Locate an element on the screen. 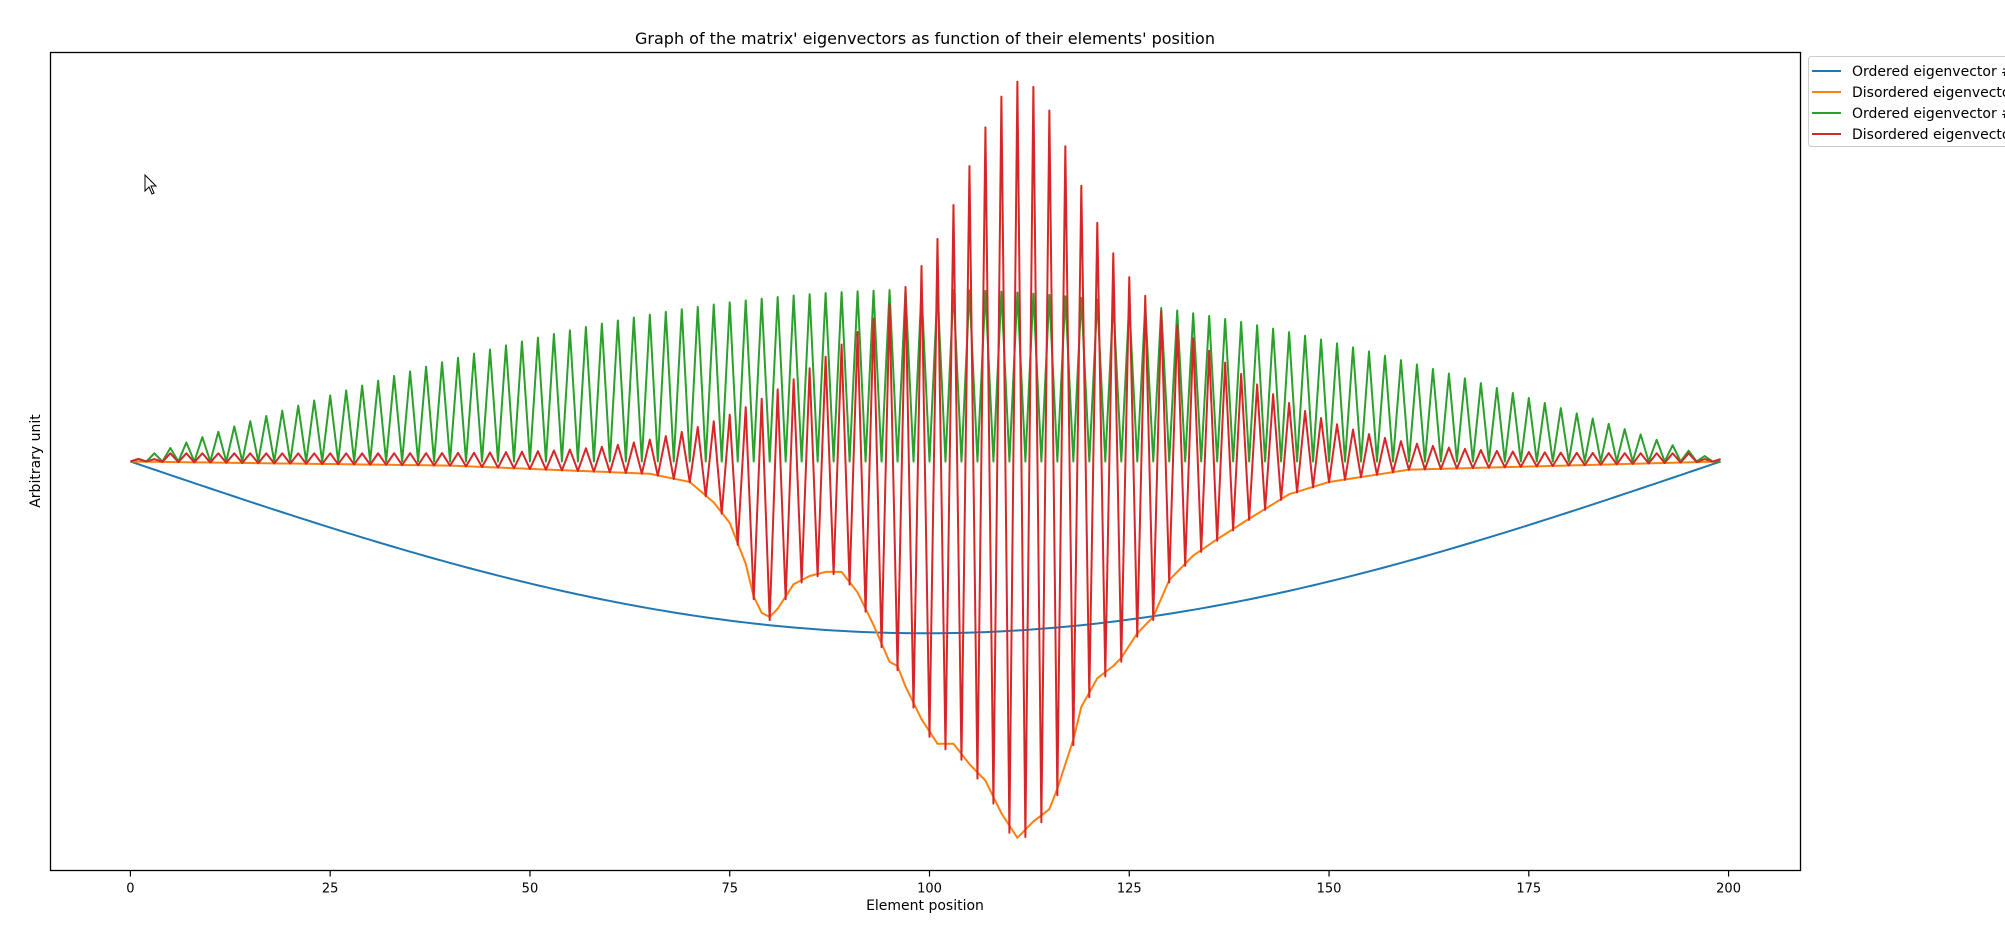 This screenshot has height=949, width=2005. x-tick-label: 50 is located at coordinates (530, 889).